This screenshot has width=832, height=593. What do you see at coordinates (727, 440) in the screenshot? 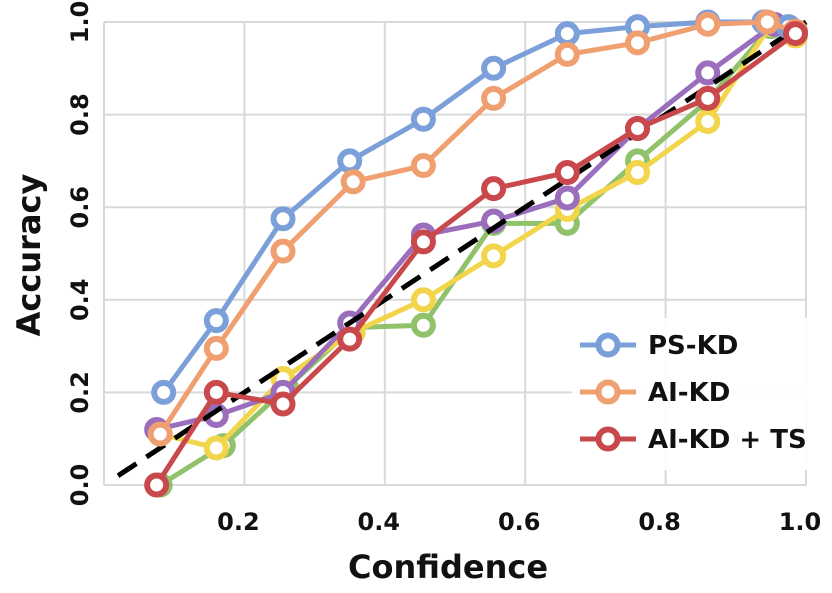
I see `legend-label: AI-KD + TS` at bounding box center [727, 440].